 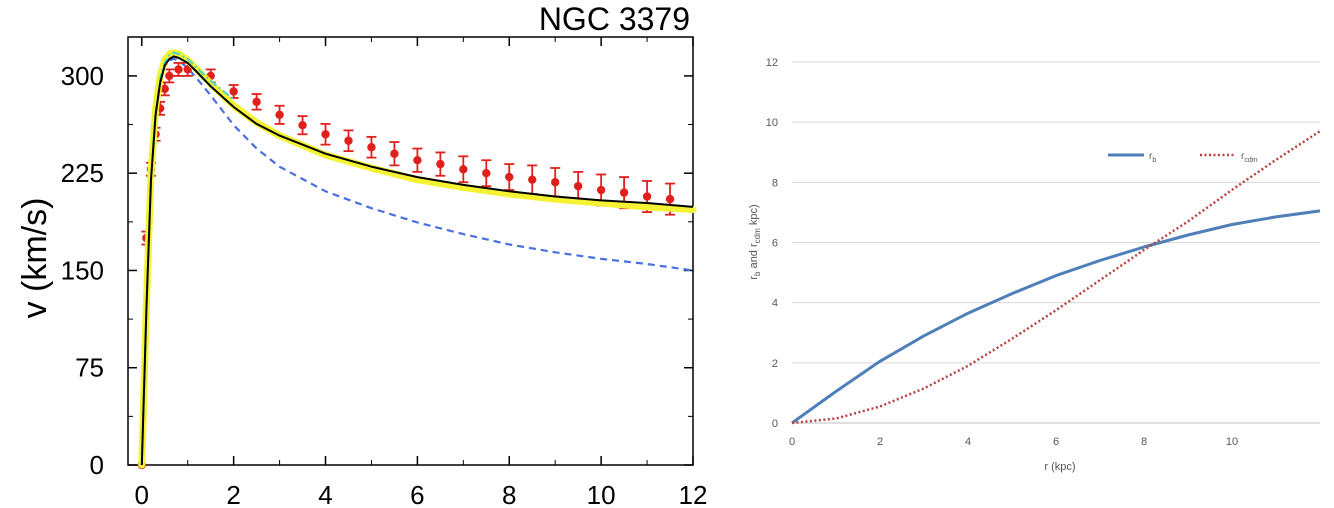 What do you see at coordinates (775, 364) in the screenshot?
I see `y-tick-label: 2` at bounding box center [775, 364].